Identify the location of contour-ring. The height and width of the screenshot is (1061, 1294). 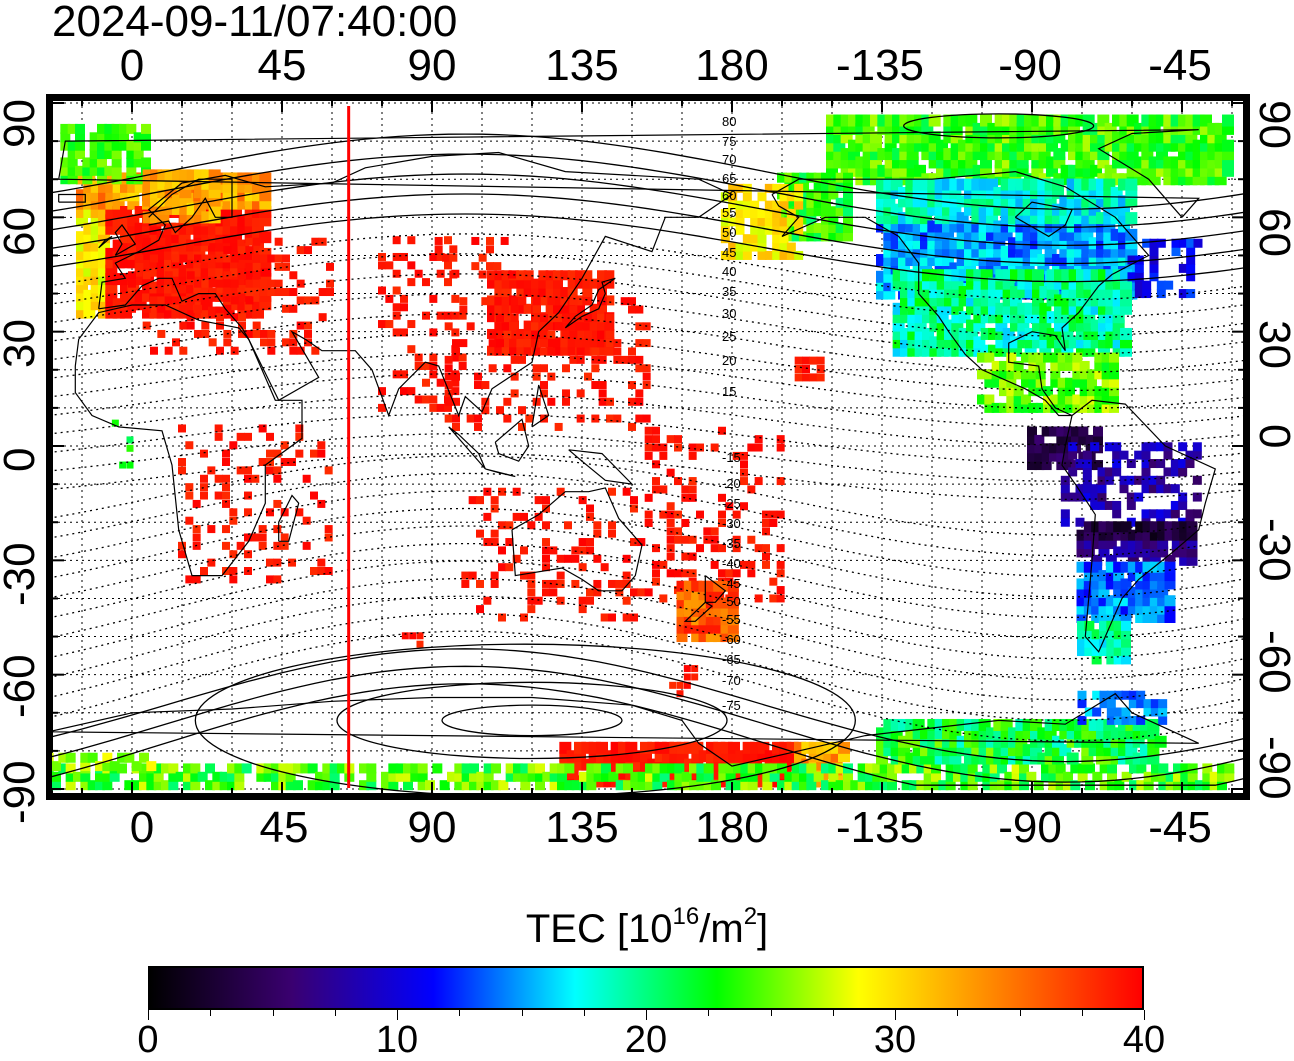
(532, 720).